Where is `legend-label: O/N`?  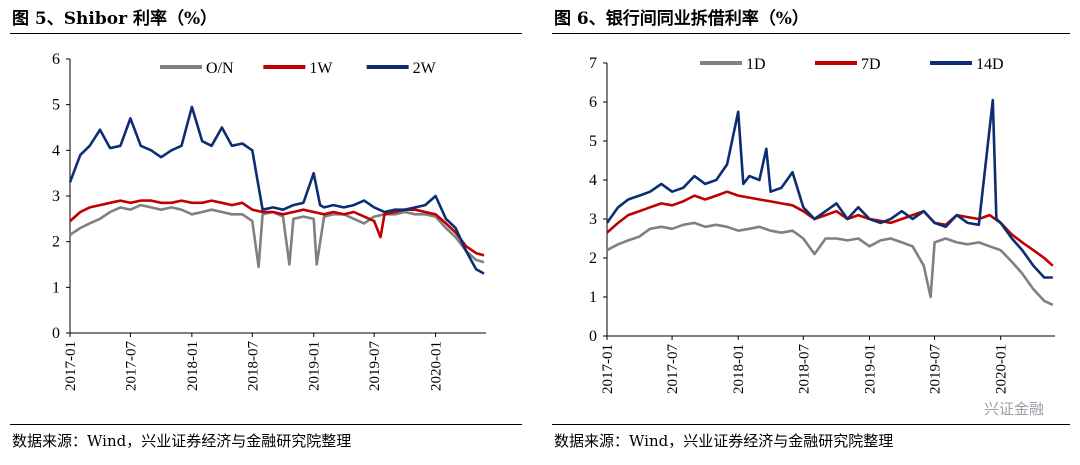
legend-label: O/N is located at coordinates (220, 68).